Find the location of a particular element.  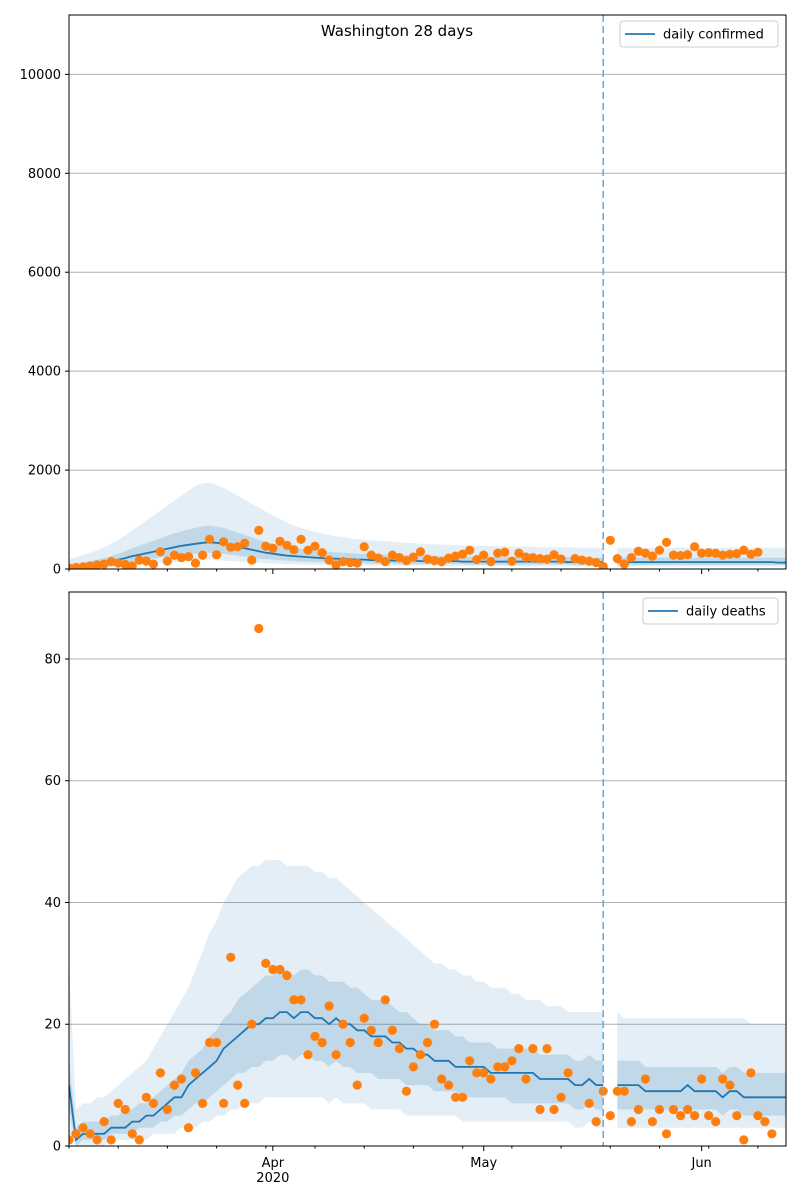

legend: daily confirmed is located at coordinates (699, 34).